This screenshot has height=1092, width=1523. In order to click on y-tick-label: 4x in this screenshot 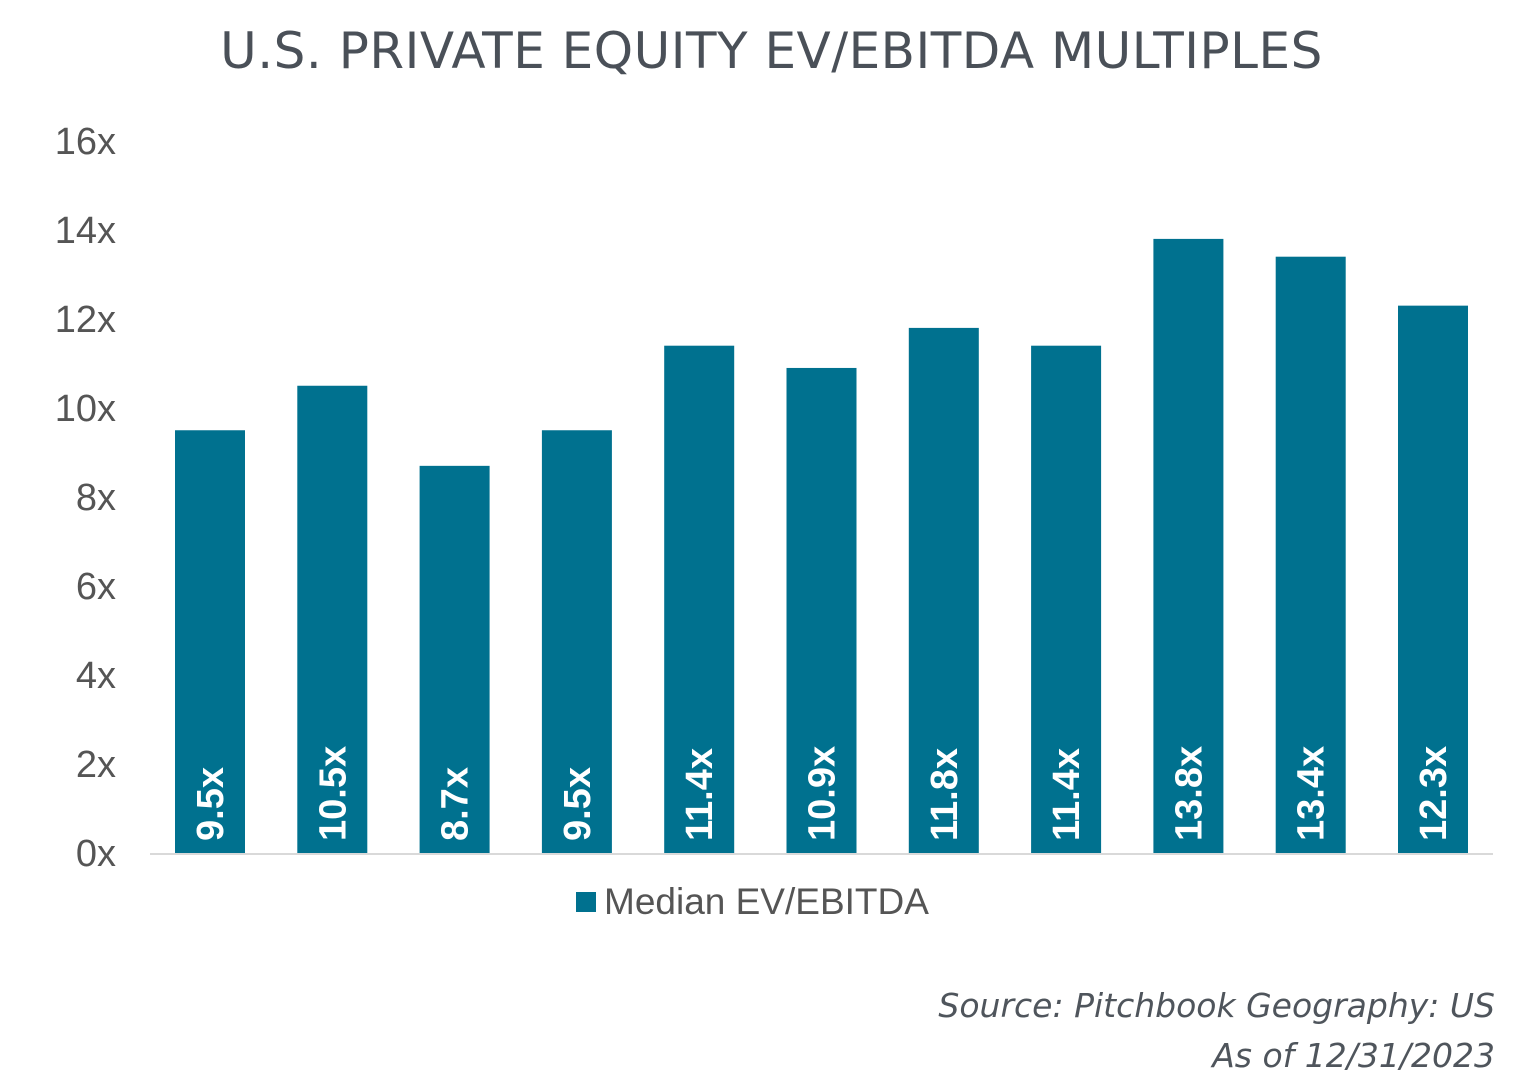, I will do `click(96, 676)`.